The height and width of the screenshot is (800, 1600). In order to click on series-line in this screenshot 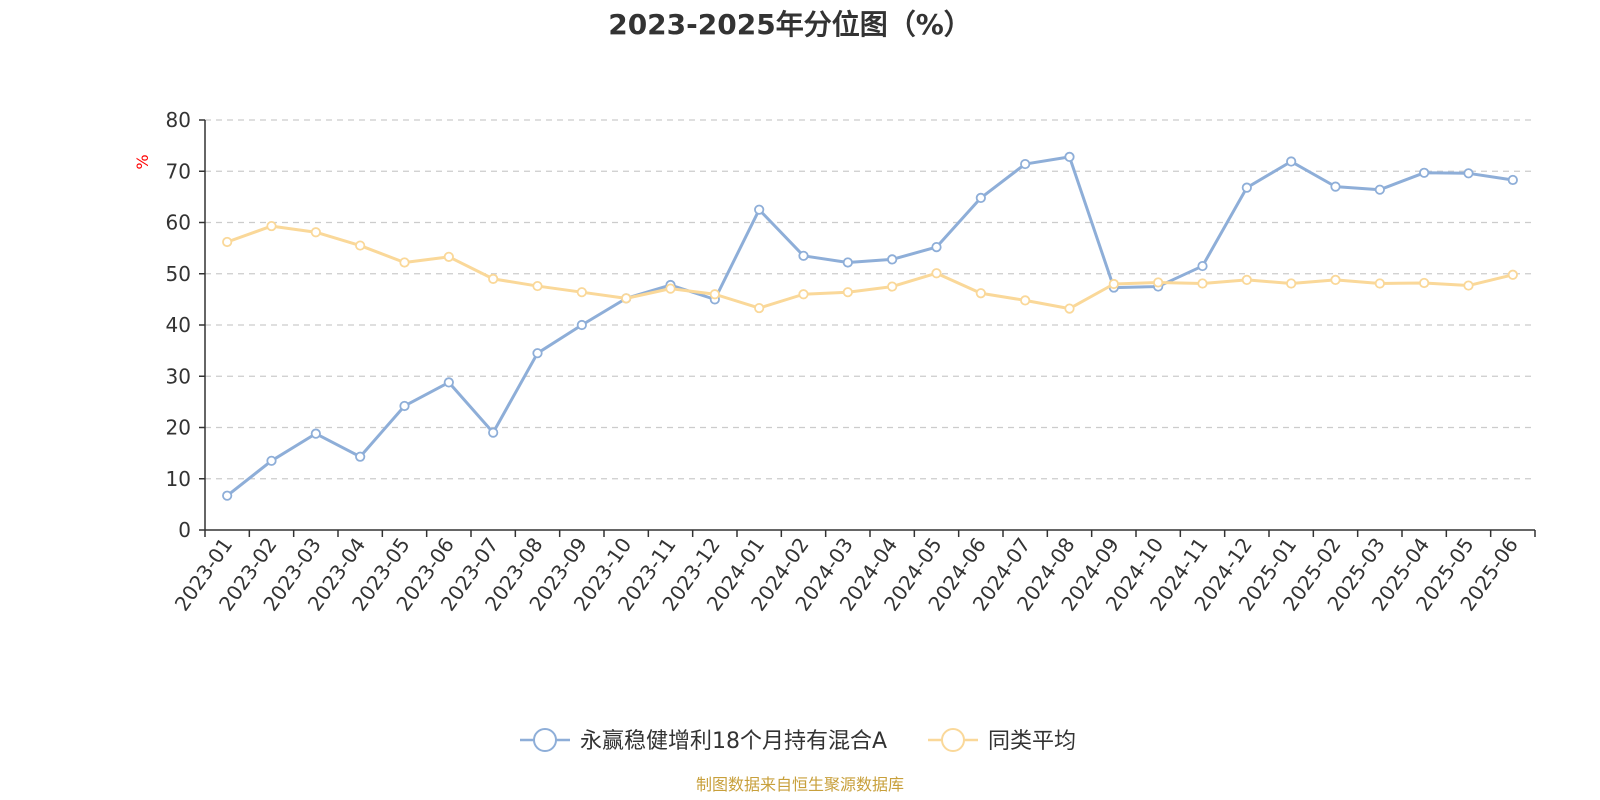, I will do `click(870, 267)`.